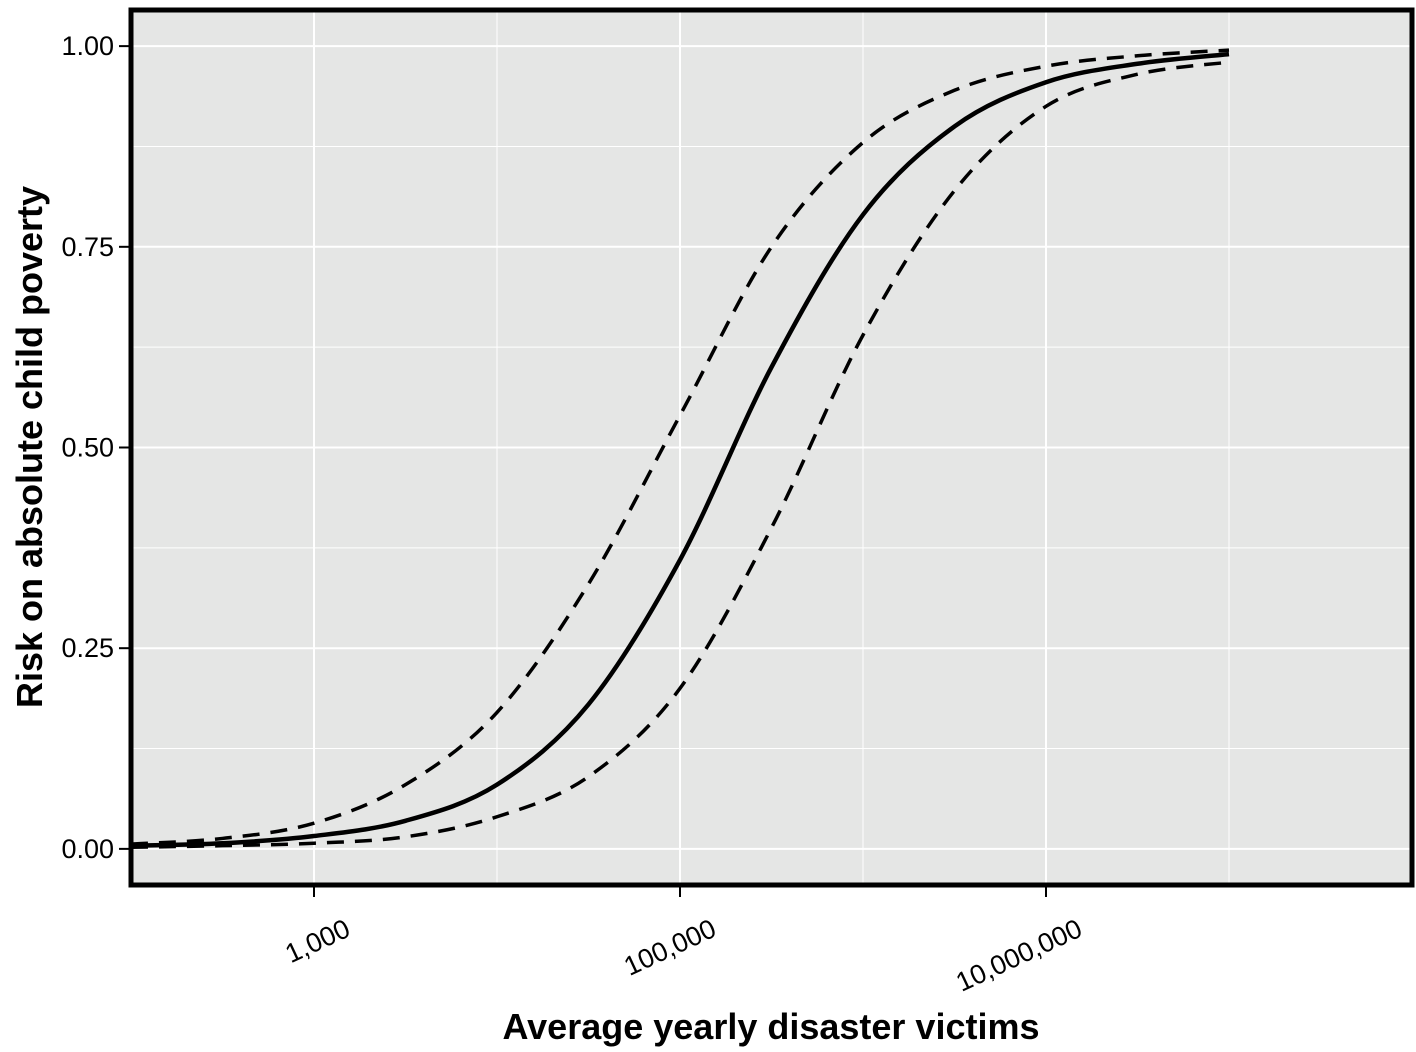  I want to click on x-tick-label: 10,000,000, so click(1018, 955).